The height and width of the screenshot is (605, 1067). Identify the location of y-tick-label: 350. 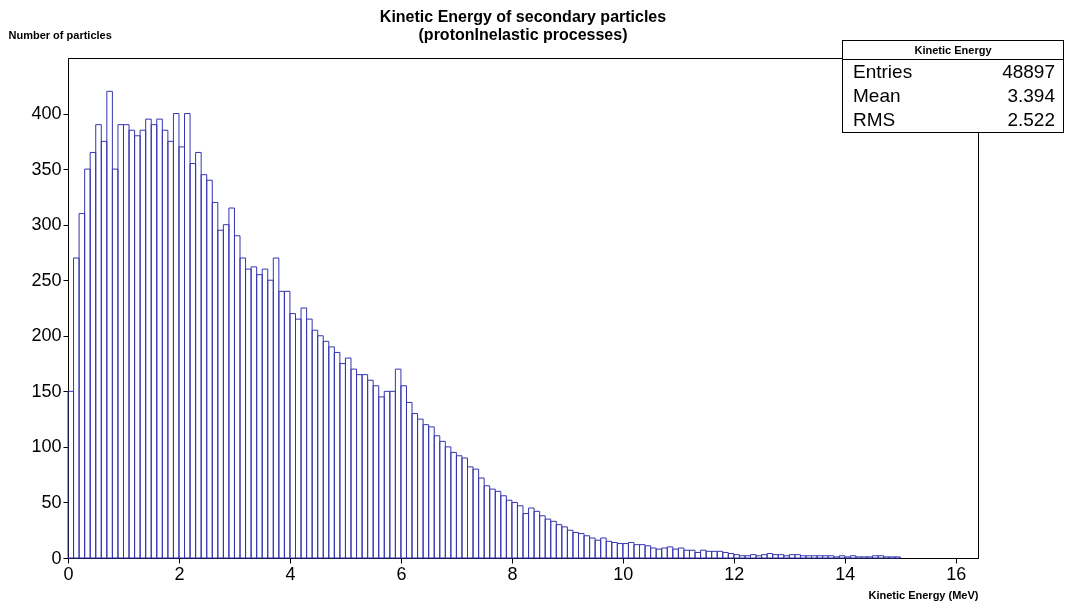
(46, 168).